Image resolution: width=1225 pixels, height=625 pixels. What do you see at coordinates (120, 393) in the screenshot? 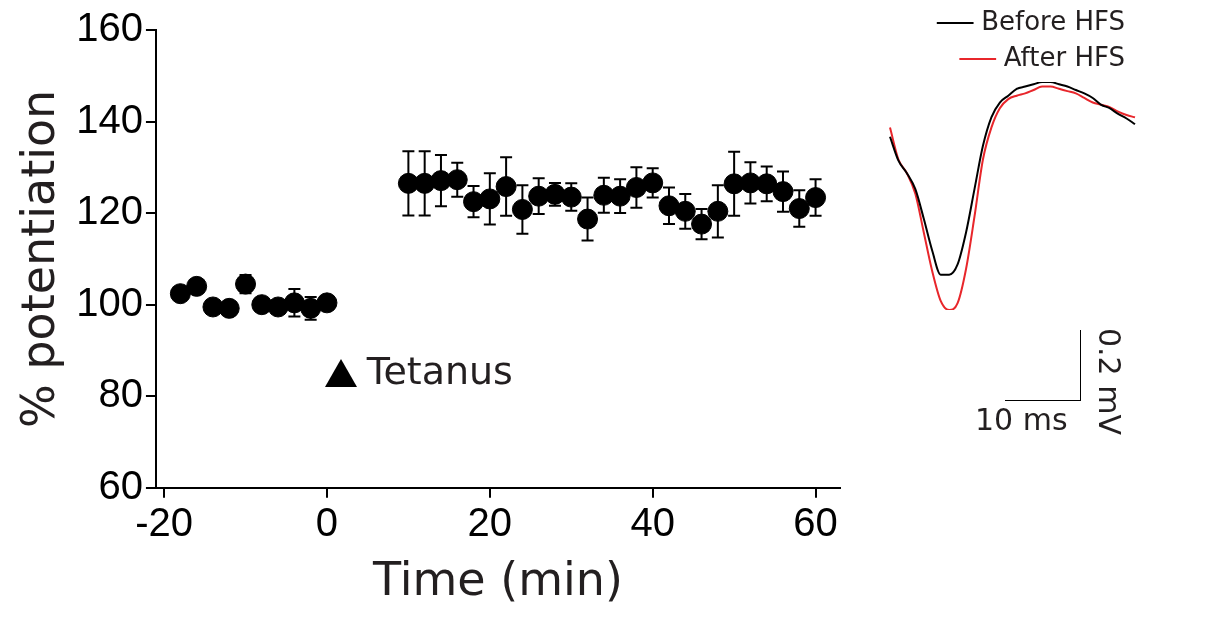
I see `y-tick-label: 80` at bounding box center [120, 393].